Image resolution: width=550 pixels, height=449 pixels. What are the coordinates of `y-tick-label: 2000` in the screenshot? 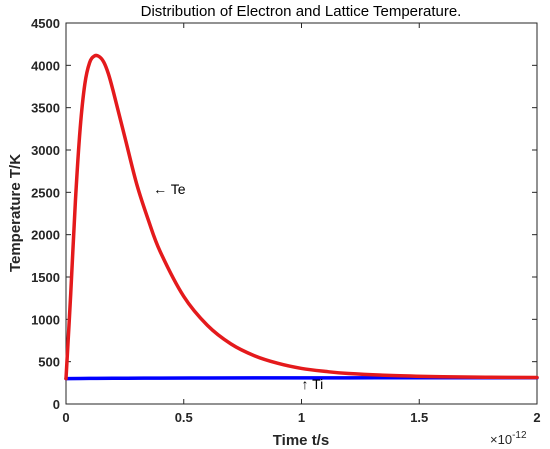 It's located at (45, 235).